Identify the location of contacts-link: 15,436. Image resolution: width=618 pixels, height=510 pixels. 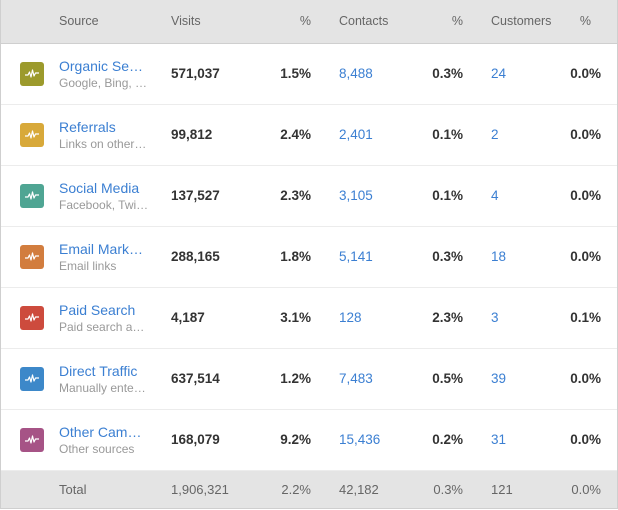
(360, 439).